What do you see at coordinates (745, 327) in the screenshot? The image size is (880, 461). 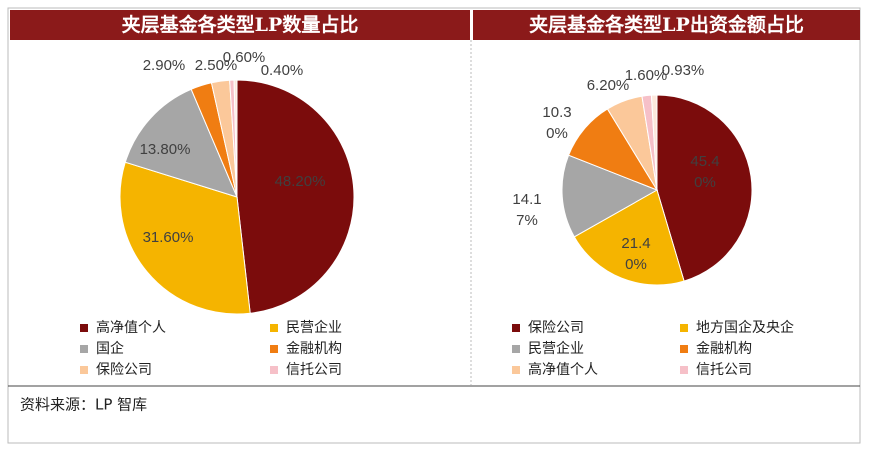 I see `legend-label: 地方国企及央企` at bounding box center [745, 327].